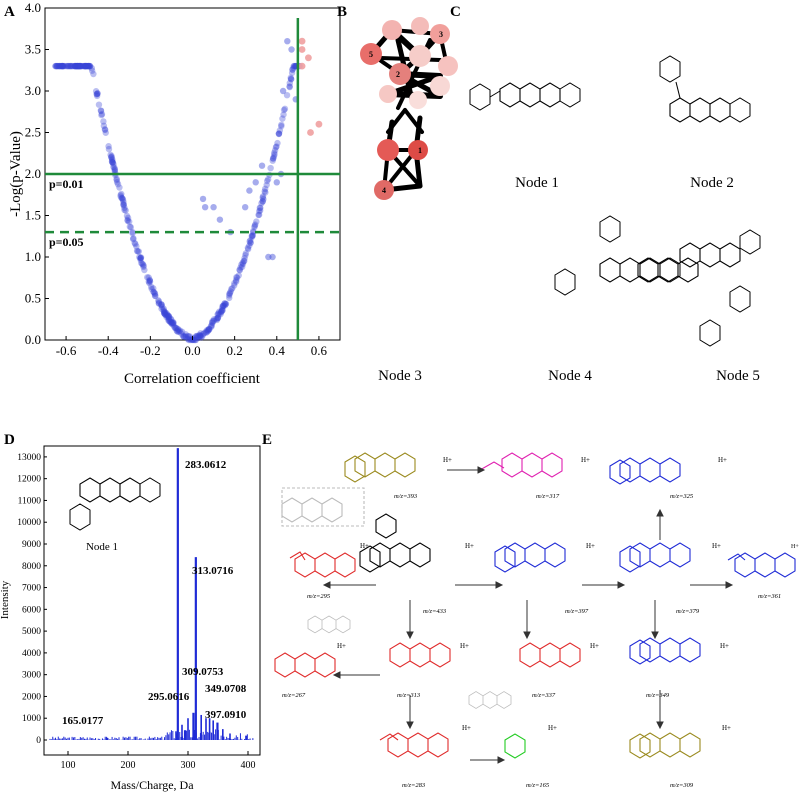  What do you see at coordinates (396, 598) in the screenshot?
I see `faded-intermediates` at bounding box center [396, 598].